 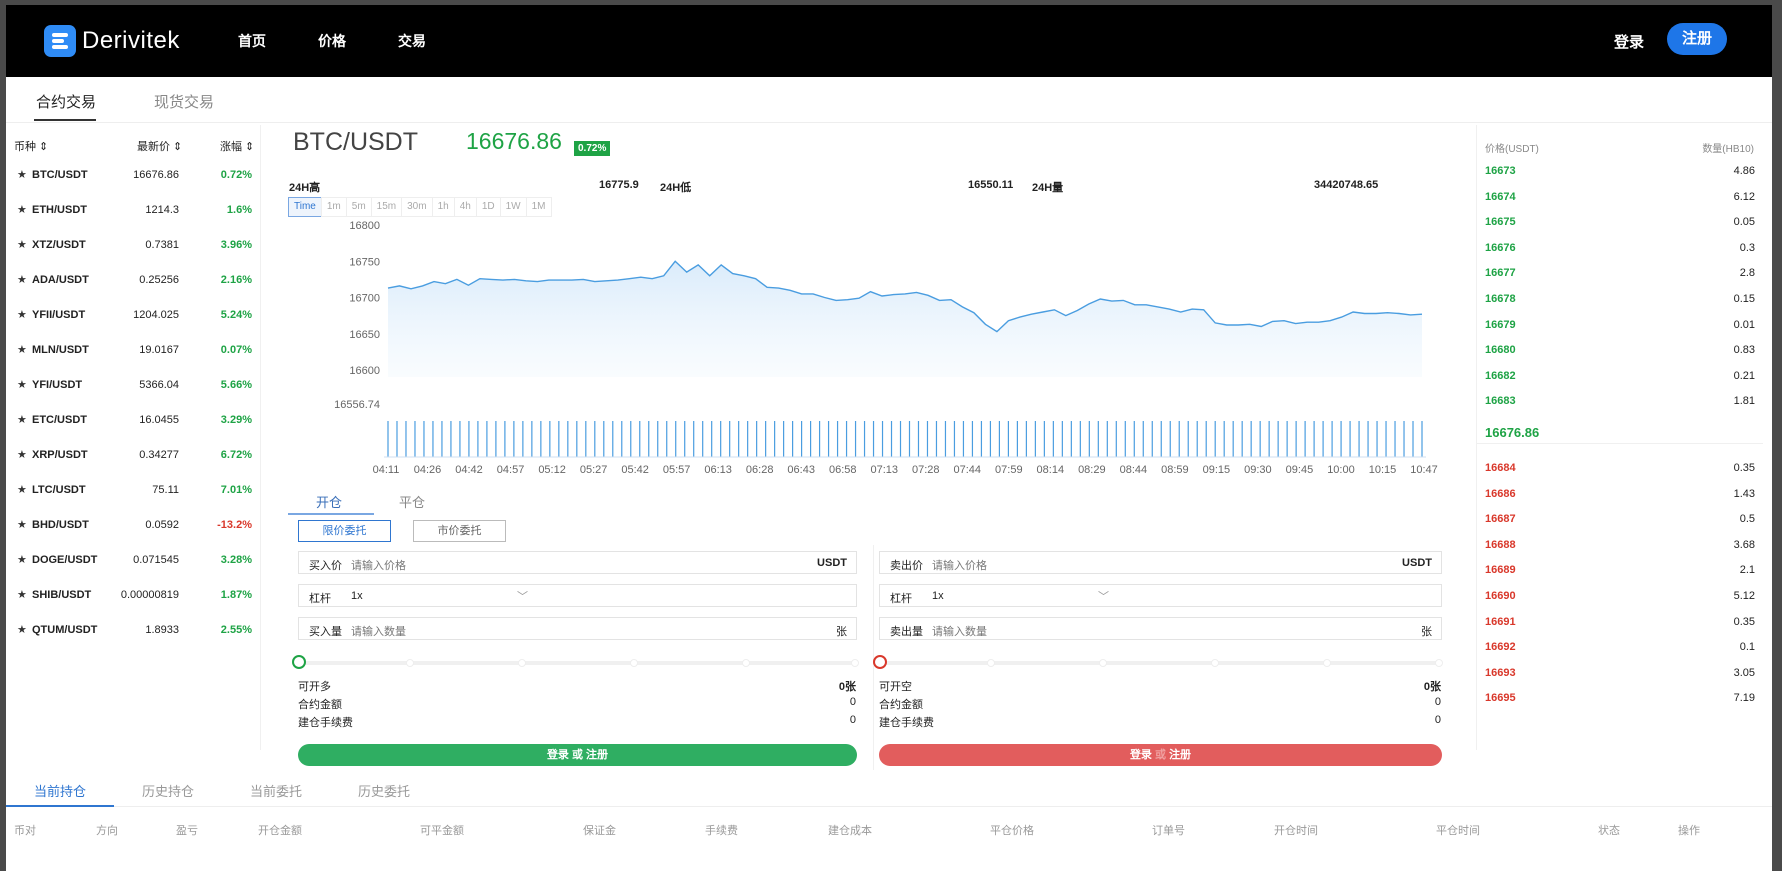 What do you see at coordinates (1629, 42) in the screenshot?
I see `login-link: 登录` at bounding box center [1629, 42].